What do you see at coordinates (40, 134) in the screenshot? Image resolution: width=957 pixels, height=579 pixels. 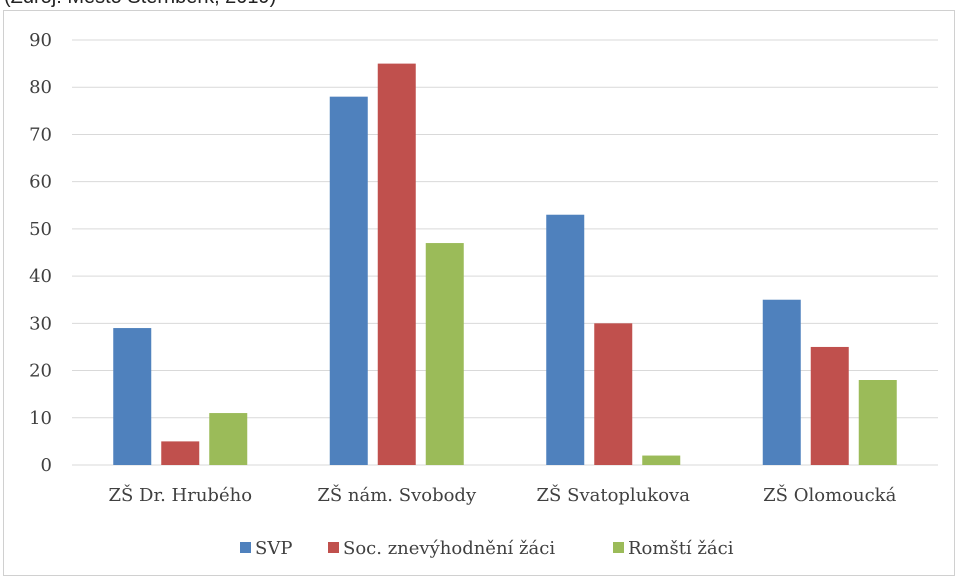 I see `y-tick-label: 70` at bounding box center [40, 134].